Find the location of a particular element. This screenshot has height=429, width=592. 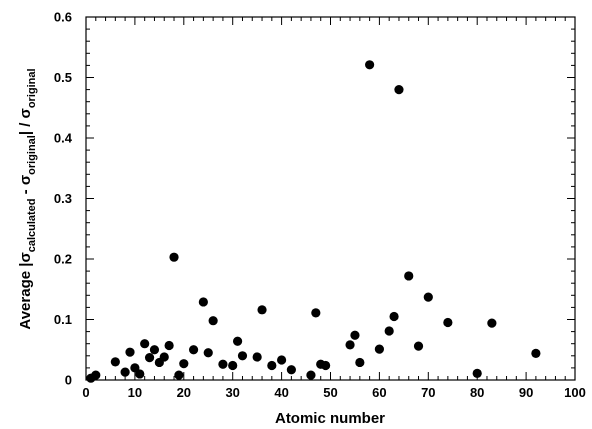

x-tick-label: 70 is located at coordinates (428, 392).